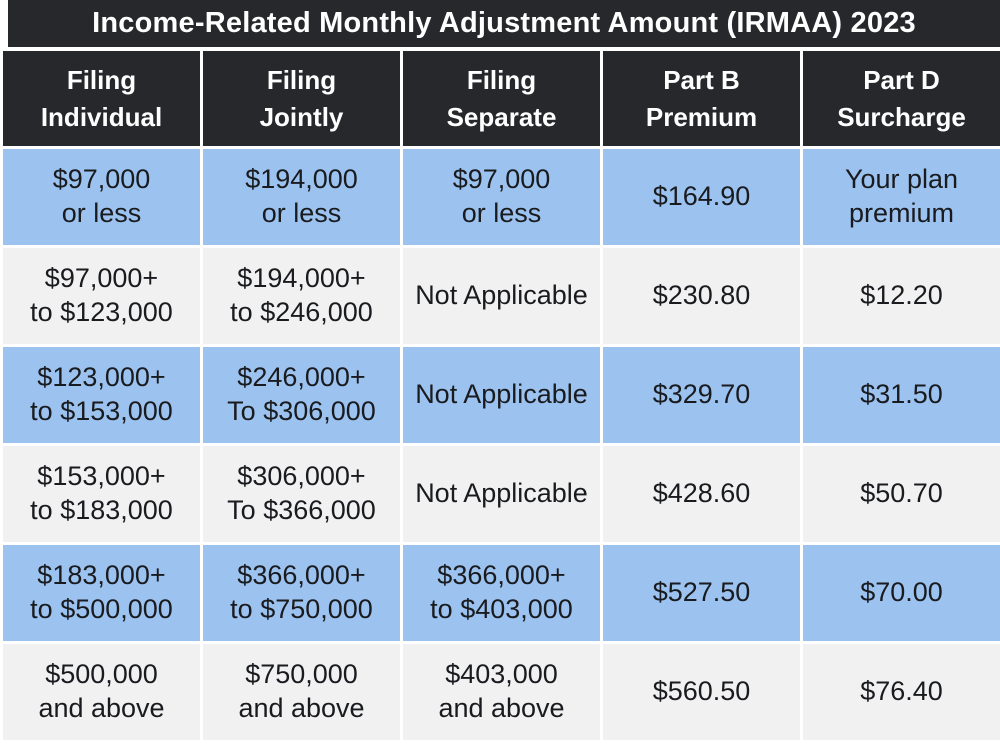  Describe the element at coordinates (901, 395) in the screenshot. I see `table-cell: $31.50` at that location.